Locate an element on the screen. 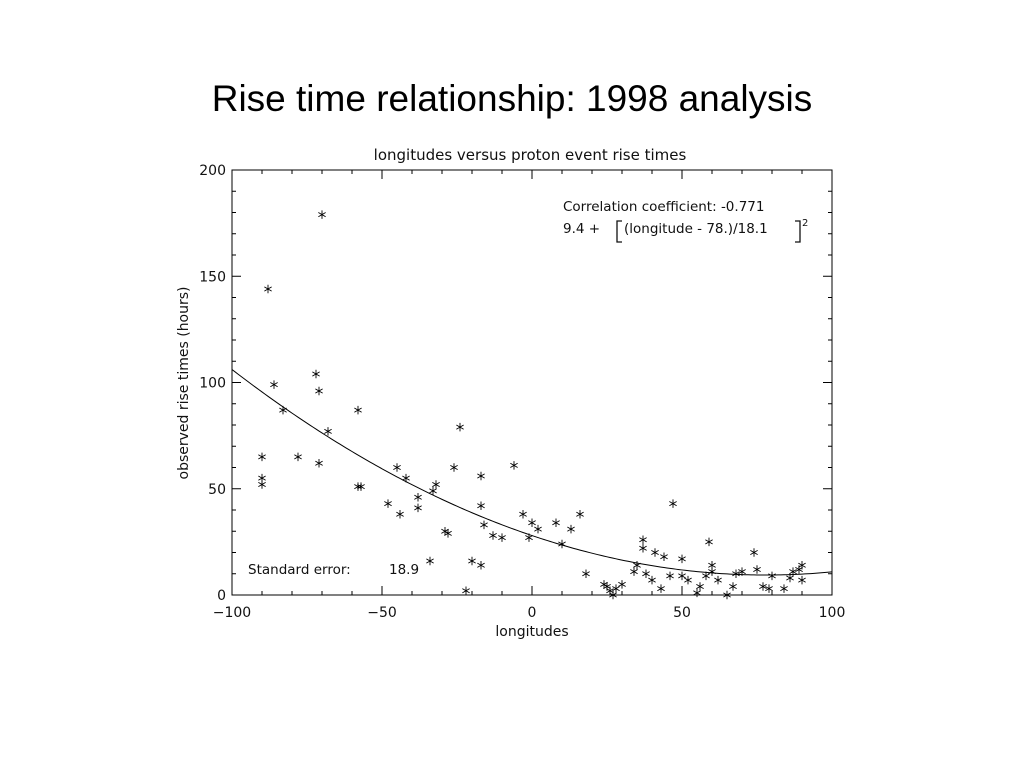 The width and height of the screenshot is (1024, 768). y-tick-labels: 0 50 100 150 200 is located at coordinates (212, 383).